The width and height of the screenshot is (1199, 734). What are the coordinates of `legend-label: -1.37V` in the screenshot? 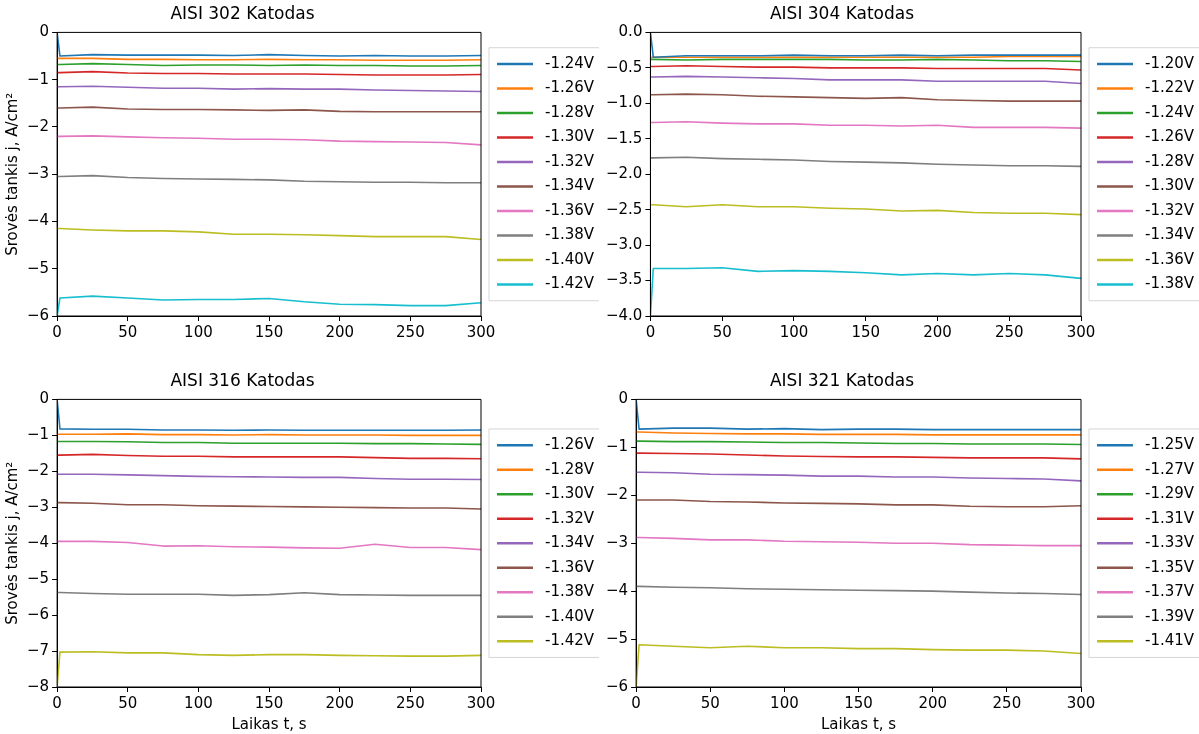 It's located at (1170, 591).